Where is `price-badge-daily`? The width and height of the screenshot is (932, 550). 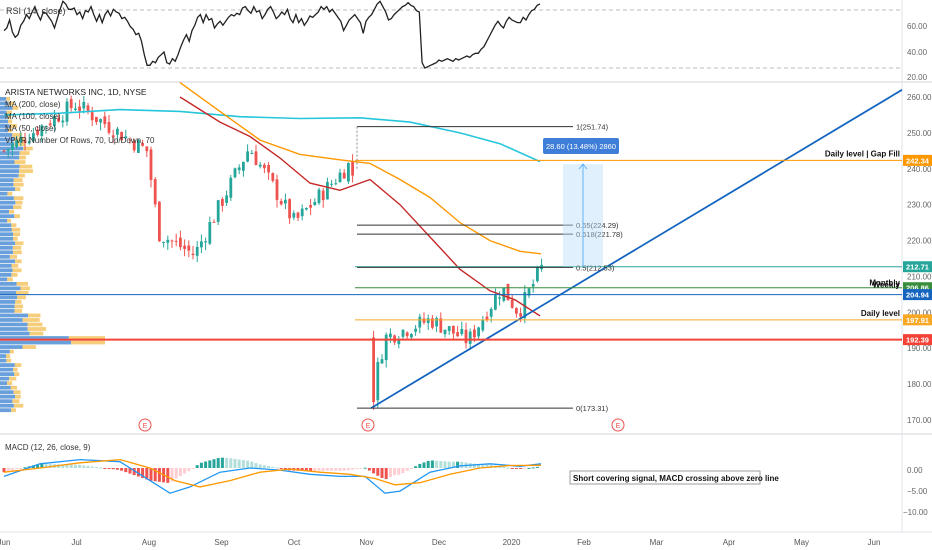
price-badge-daily is located at coordinates (917, 320).